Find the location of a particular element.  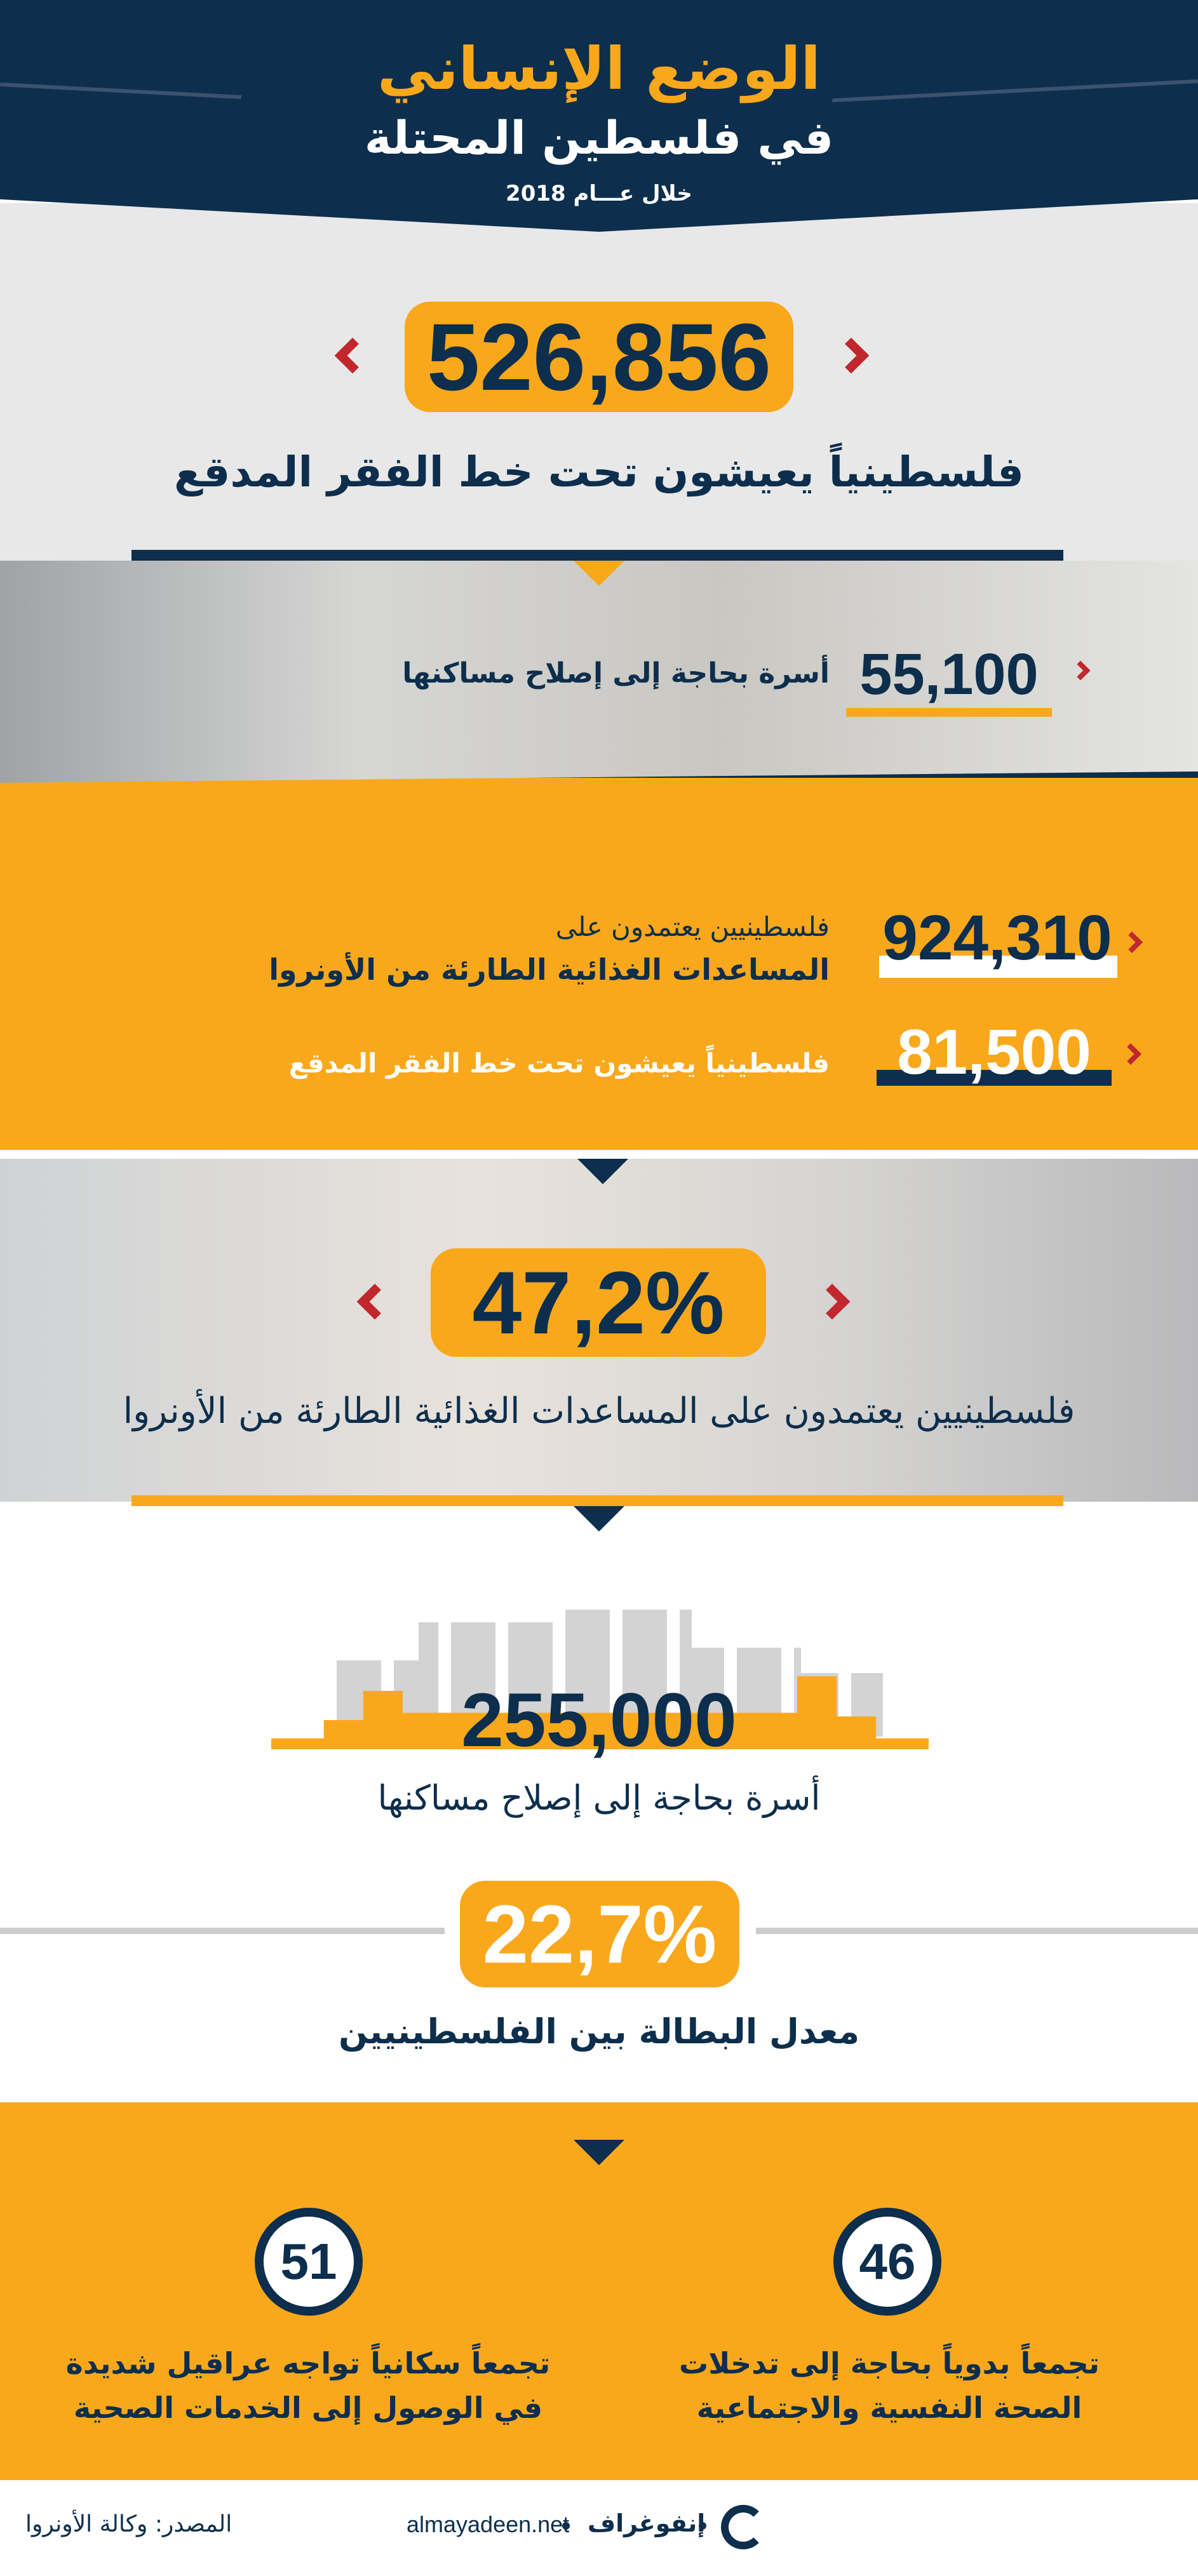

header is located at coordinates (599, 116).